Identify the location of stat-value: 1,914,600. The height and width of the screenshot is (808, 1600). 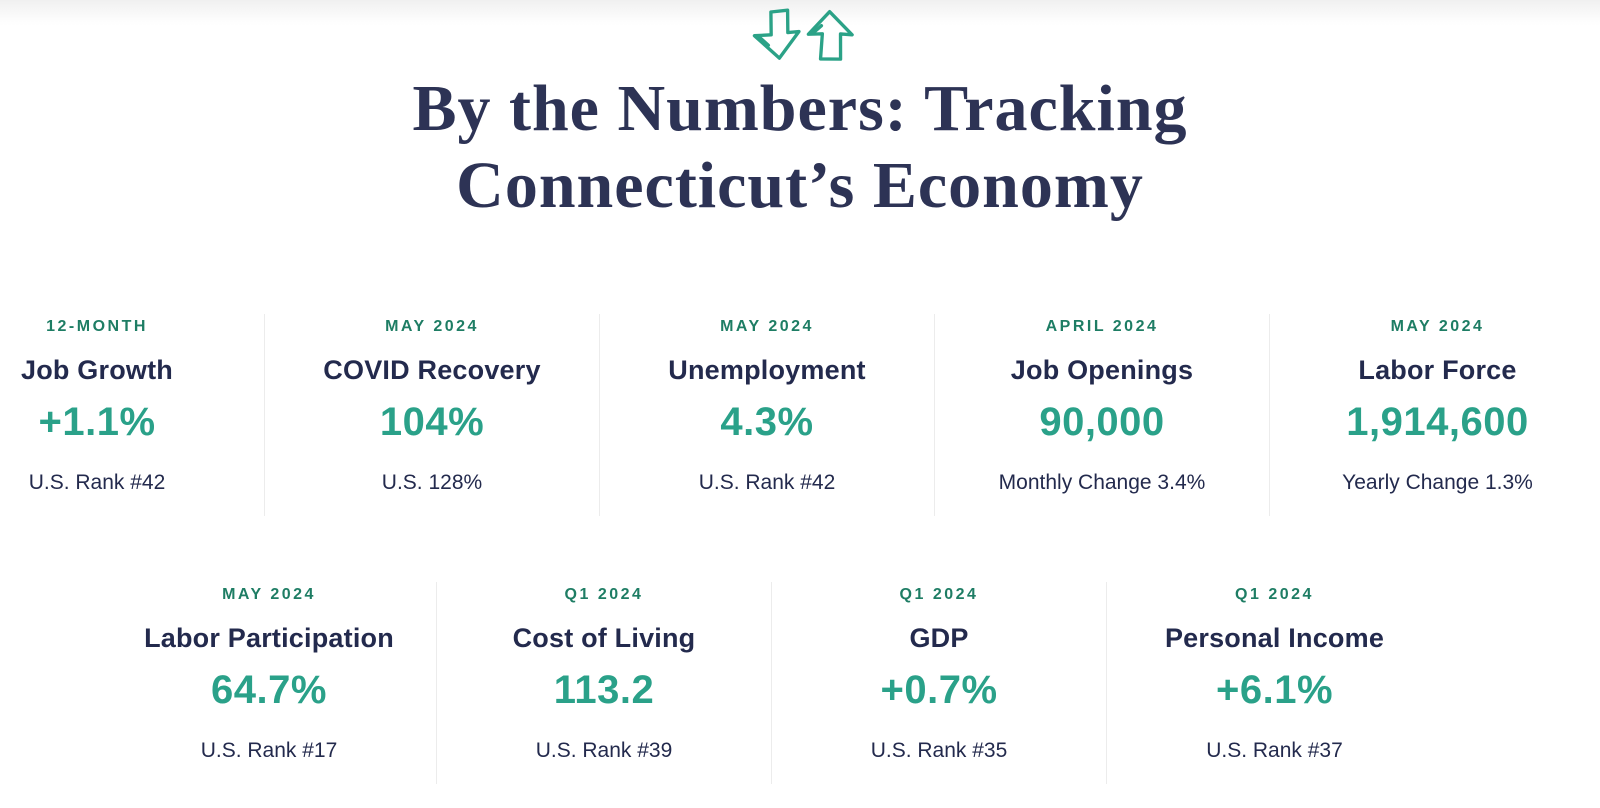
(1437, 422).